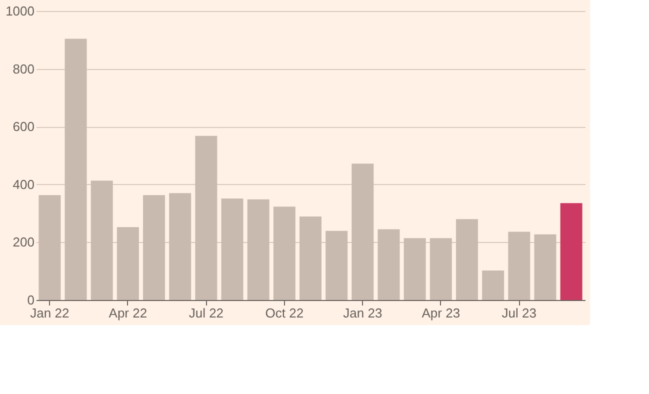 The image size is (649, 394). I want to click on y-tick-label: 200, so click(23, 242).